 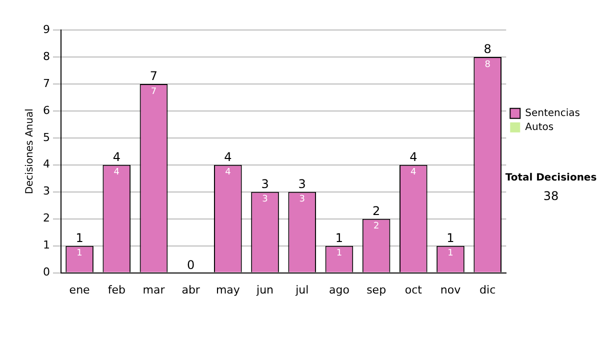 What do you see at coordinates (46, 56) in the screenshot?
I see `y-tick-label: 8` at bounding box center [46, 56].